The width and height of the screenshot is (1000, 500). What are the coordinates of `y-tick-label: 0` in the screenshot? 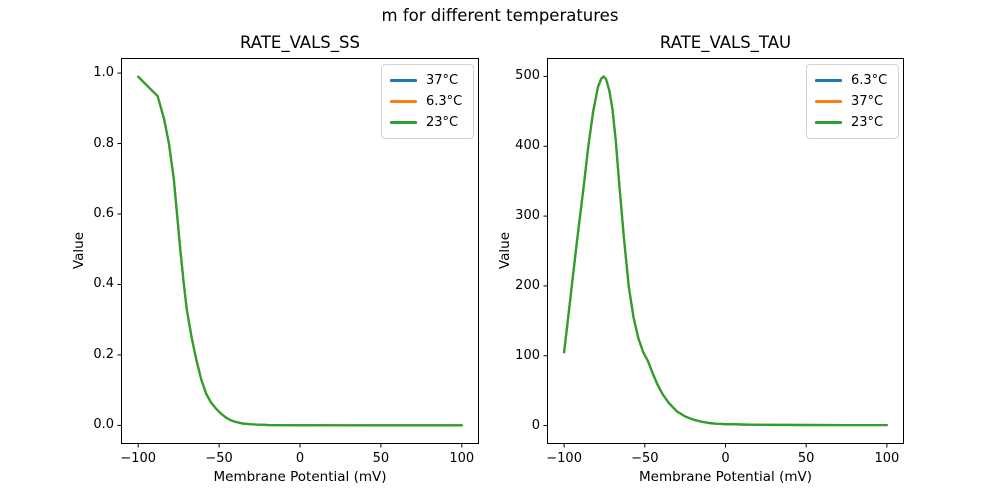 It's located at (535, 425).